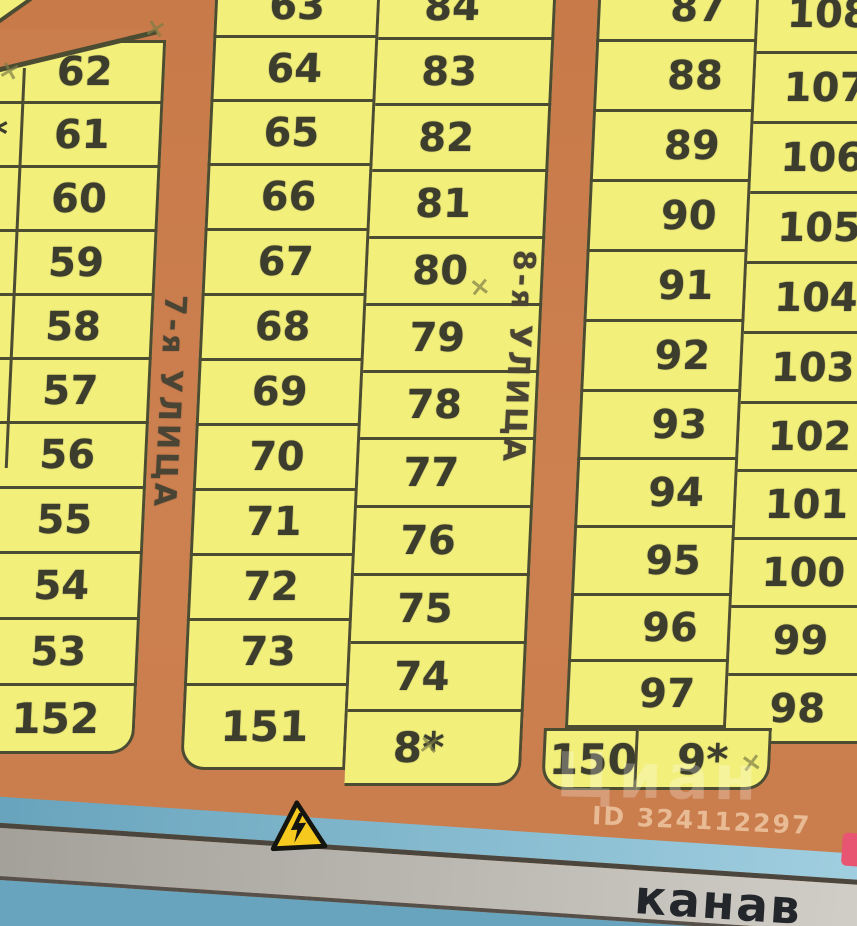 This screenshot has height=926, width=857. Describe the element at coordinates (264, 728) in the screenshot. I see `plot-cell: 151` at that location.